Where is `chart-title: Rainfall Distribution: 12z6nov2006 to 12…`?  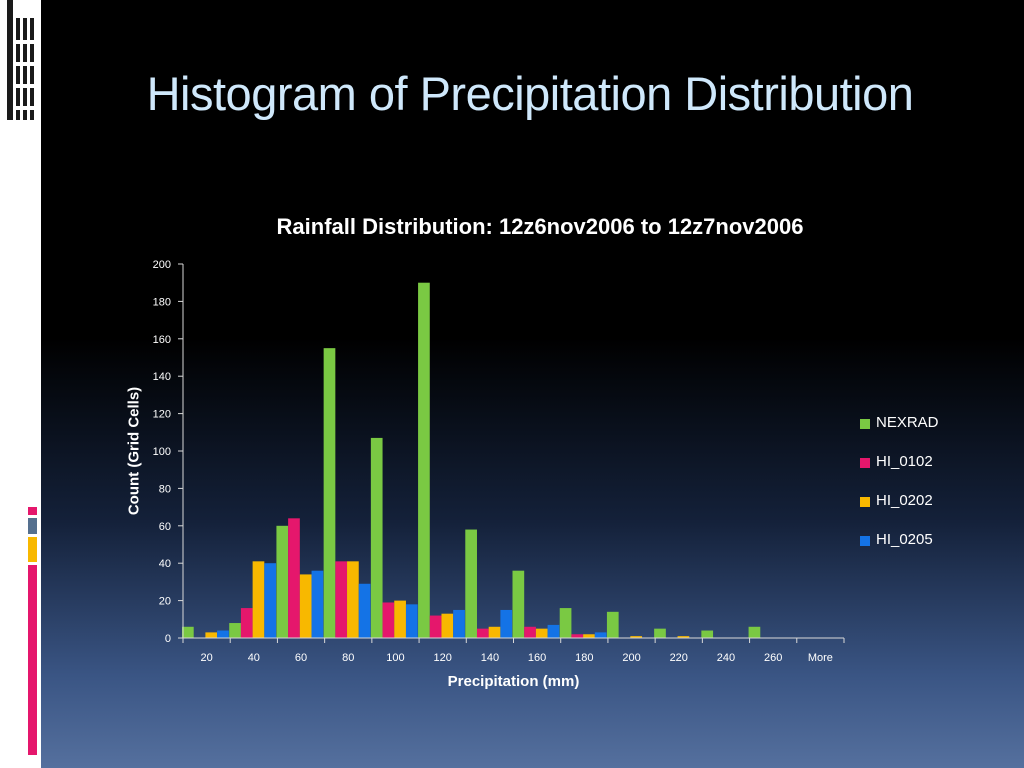 chart-title: Rainfall Distribution: 12z6nov2006 to 12… is located at coordinates (540, 226).